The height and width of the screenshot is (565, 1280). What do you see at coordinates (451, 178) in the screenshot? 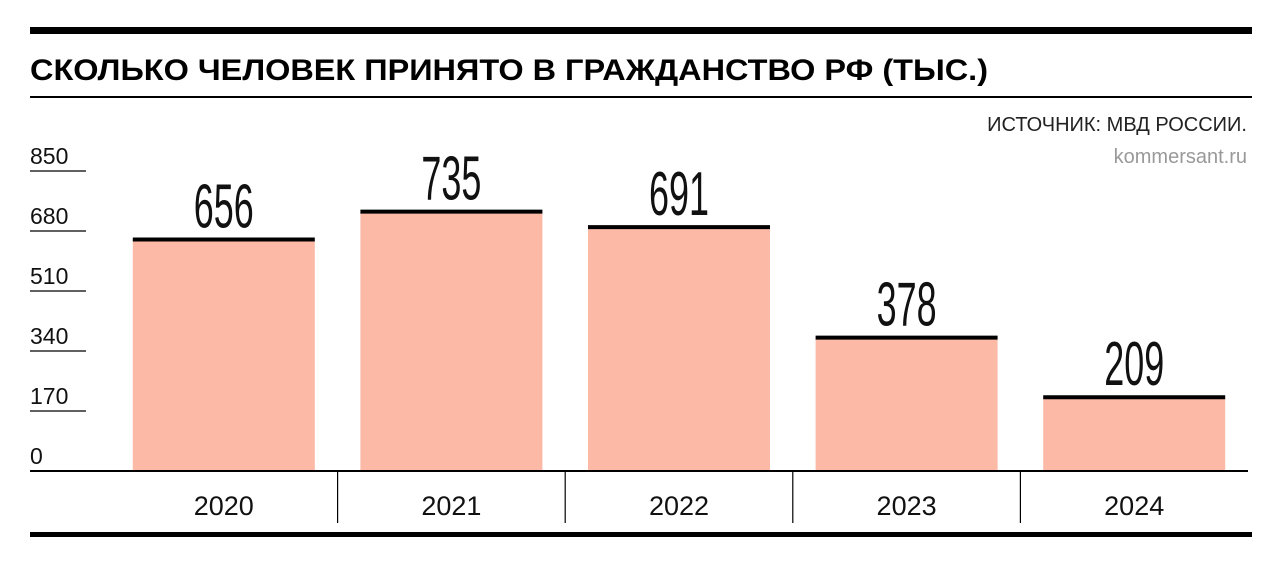
I see `value-label: 735` at bounding box center [451, 178].